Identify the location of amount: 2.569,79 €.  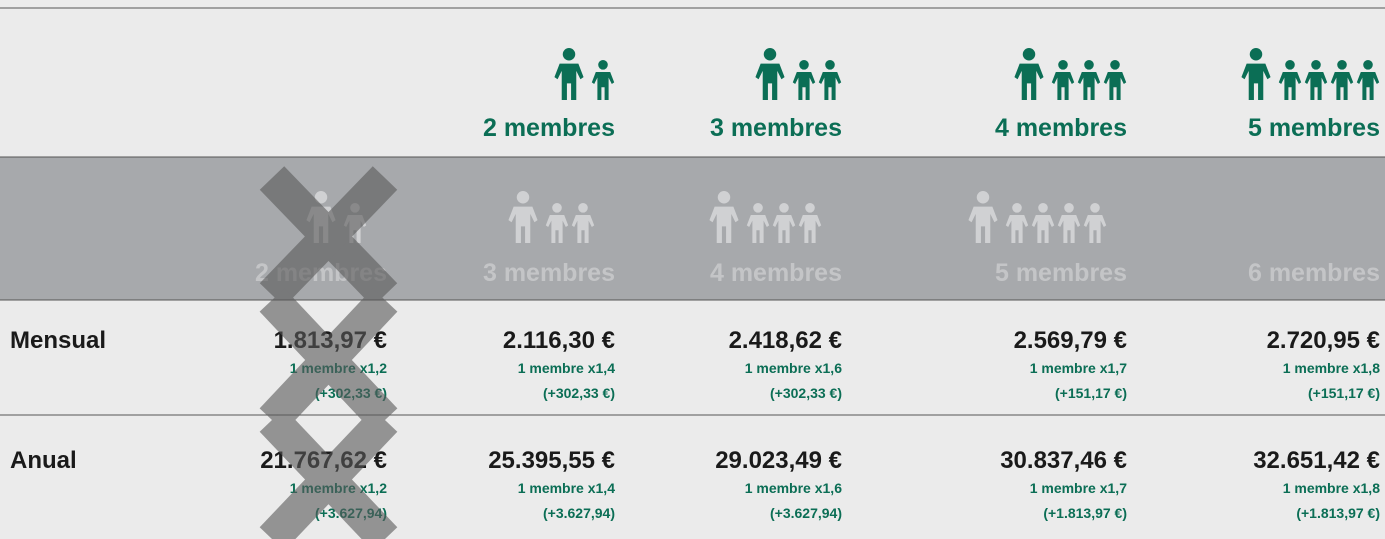
(1070, 340).